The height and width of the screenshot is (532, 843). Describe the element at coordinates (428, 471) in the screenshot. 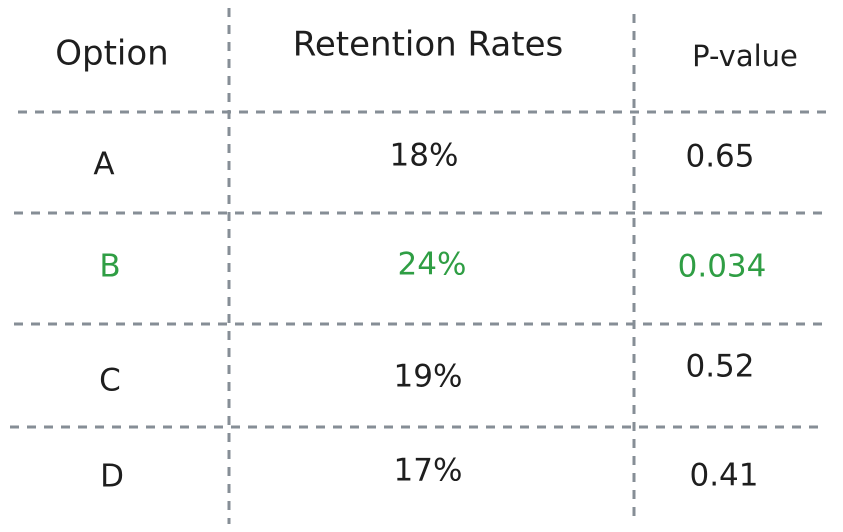

I see `cell: 17%` at that location.